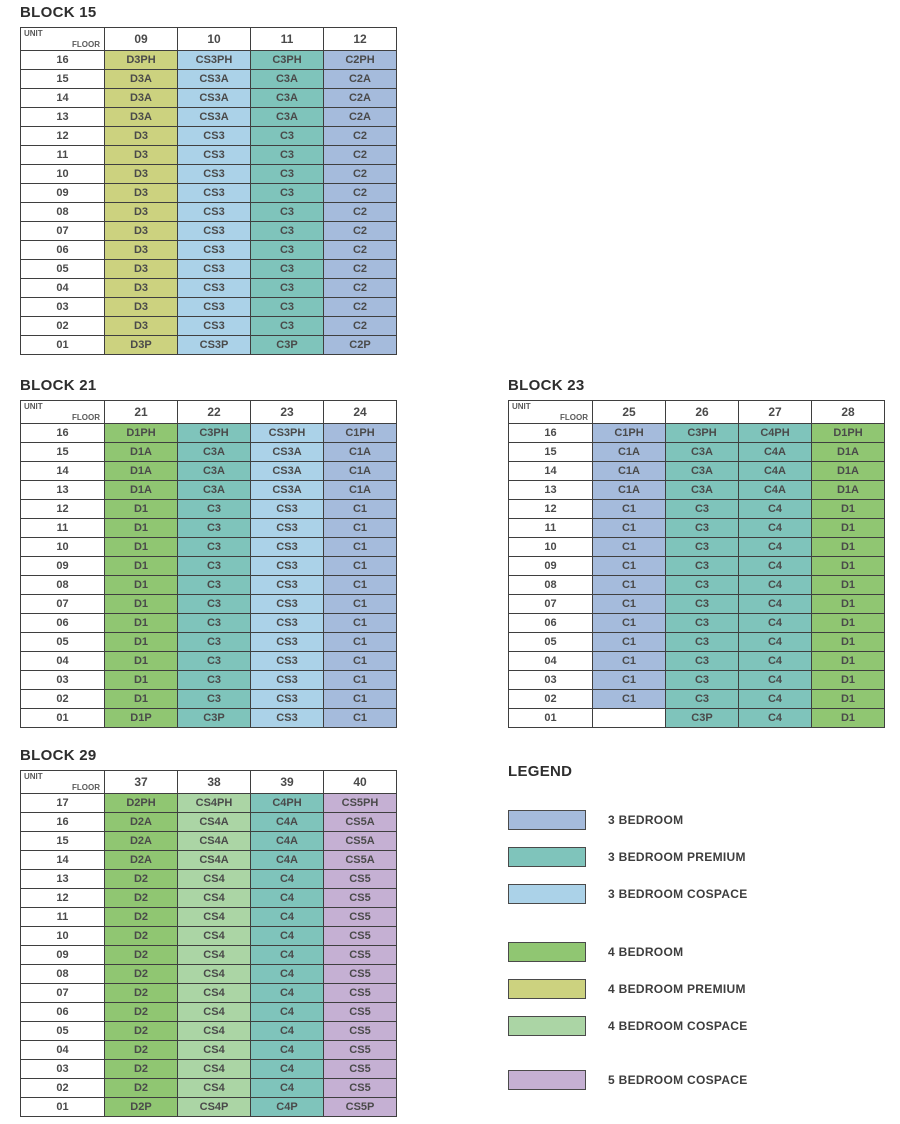  I want to click on unit-cell: CS4PH, so click(214, 803).